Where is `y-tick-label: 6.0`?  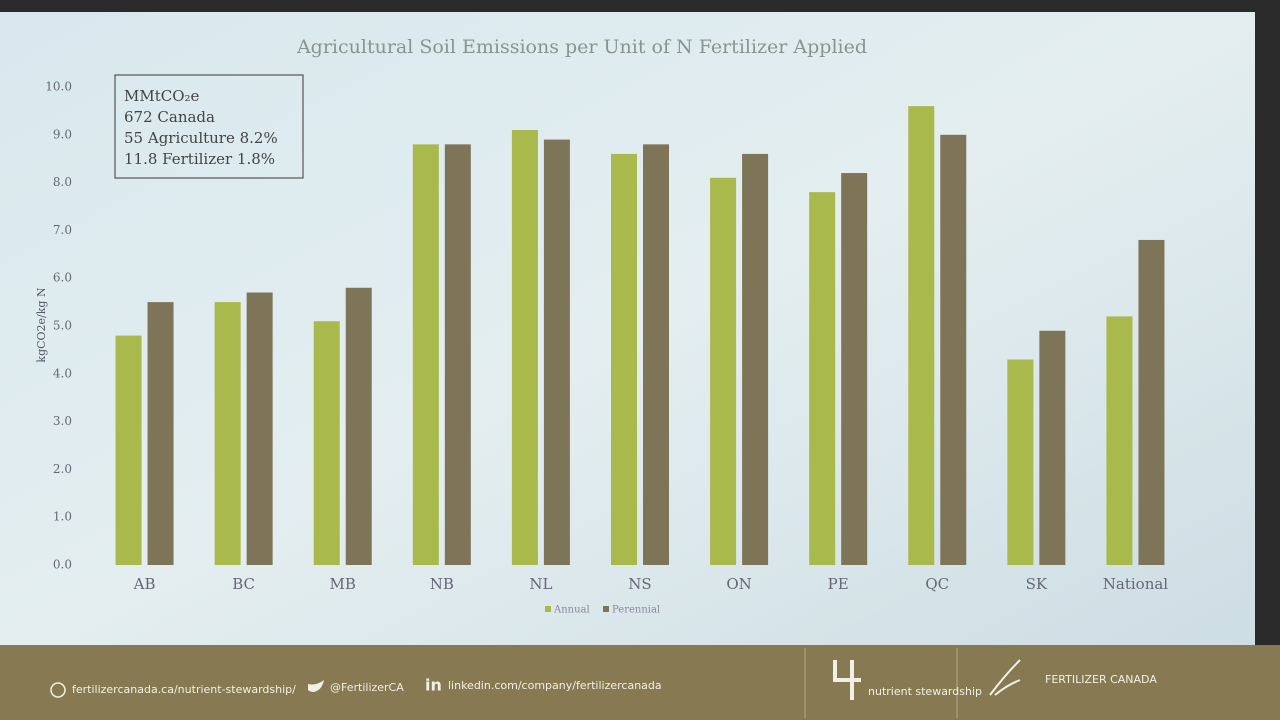 y-tick-label: 6.0 is located at coordinates (62, 278).